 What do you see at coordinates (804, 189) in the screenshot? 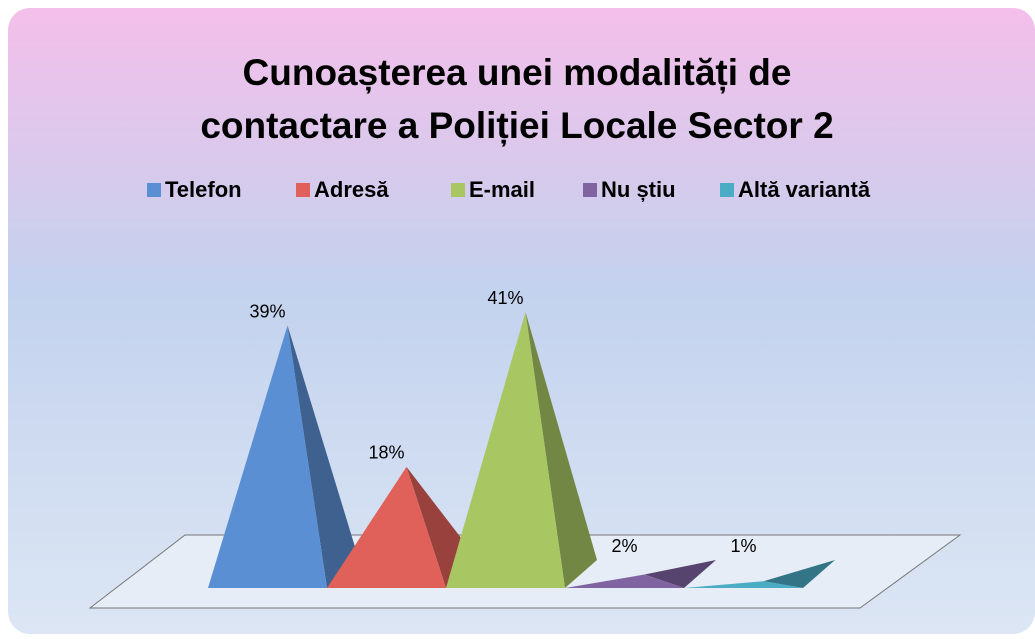
I see `legend-label: Altă variantă` at bounding box center [804, 189].